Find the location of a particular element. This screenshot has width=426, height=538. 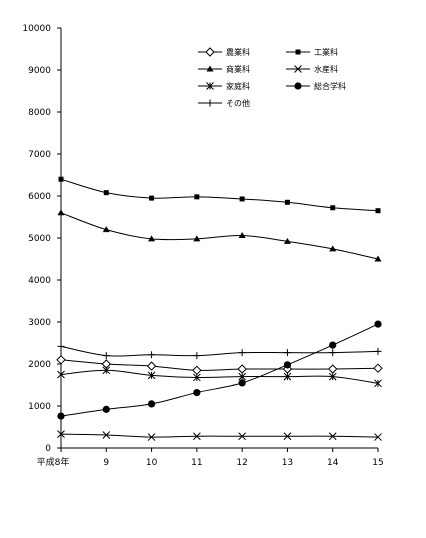

legend-label: 商業科 is located at coordinates (238, 69).